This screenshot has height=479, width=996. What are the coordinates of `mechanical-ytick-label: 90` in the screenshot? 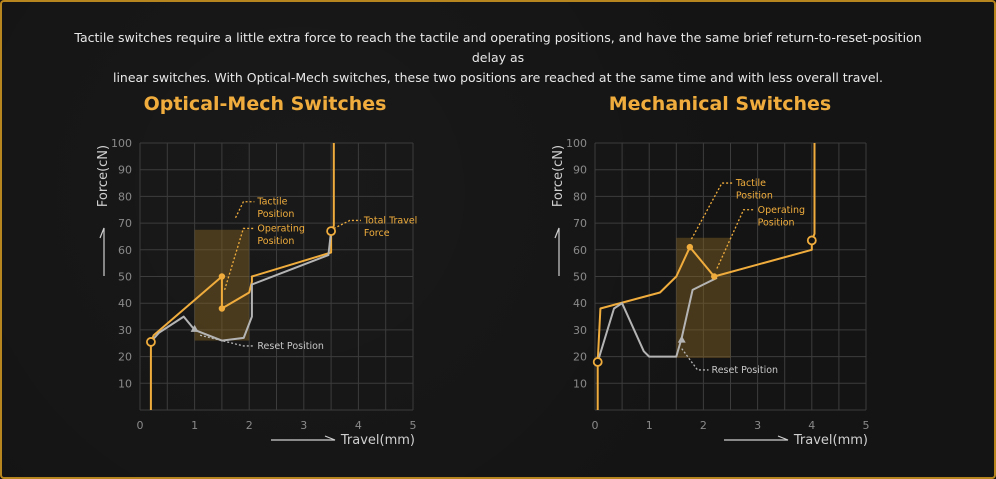 It's located at (580, 170).